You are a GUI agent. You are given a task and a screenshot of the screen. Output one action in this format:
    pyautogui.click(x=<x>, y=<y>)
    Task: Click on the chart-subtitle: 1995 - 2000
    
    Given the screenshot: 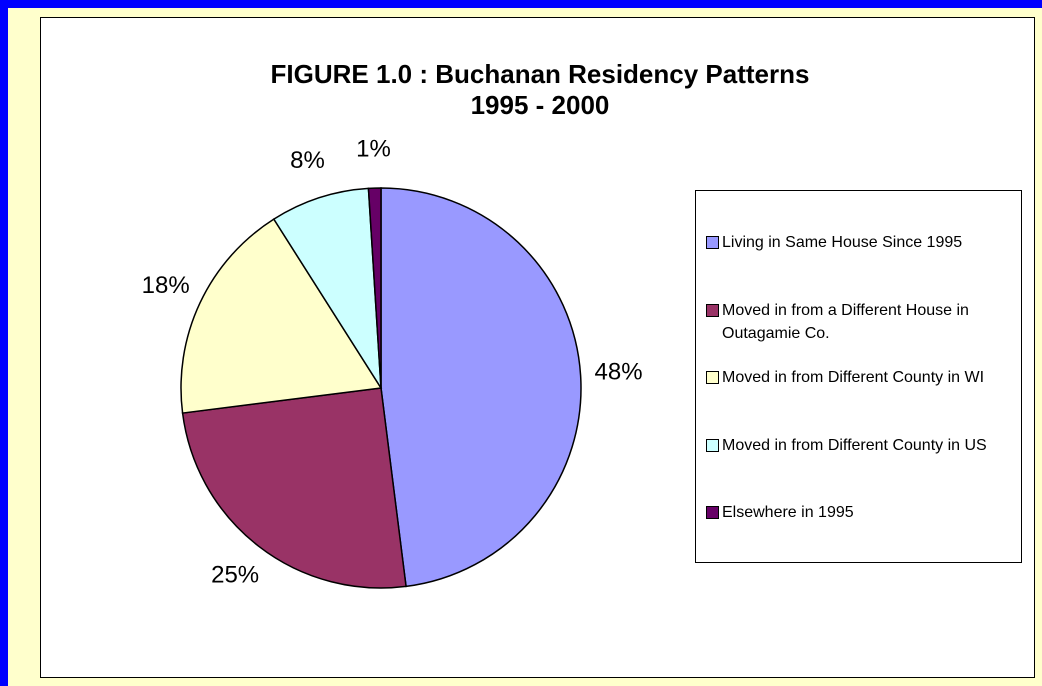 What is the action you would take?
    pyautogui.click(x=540, y=105)
    